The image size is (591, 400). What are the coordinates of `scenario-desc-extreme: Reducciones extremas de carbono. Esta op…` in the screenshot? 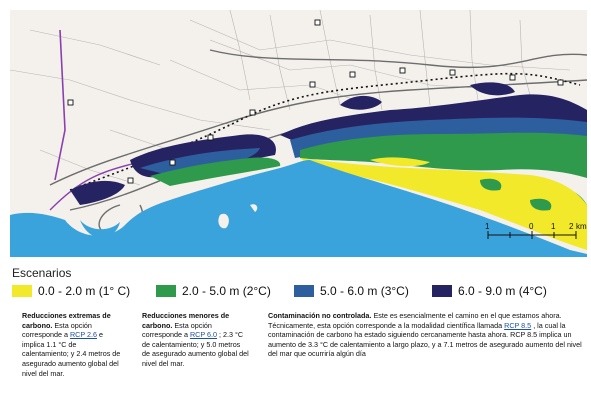 It's located at (72, 344).